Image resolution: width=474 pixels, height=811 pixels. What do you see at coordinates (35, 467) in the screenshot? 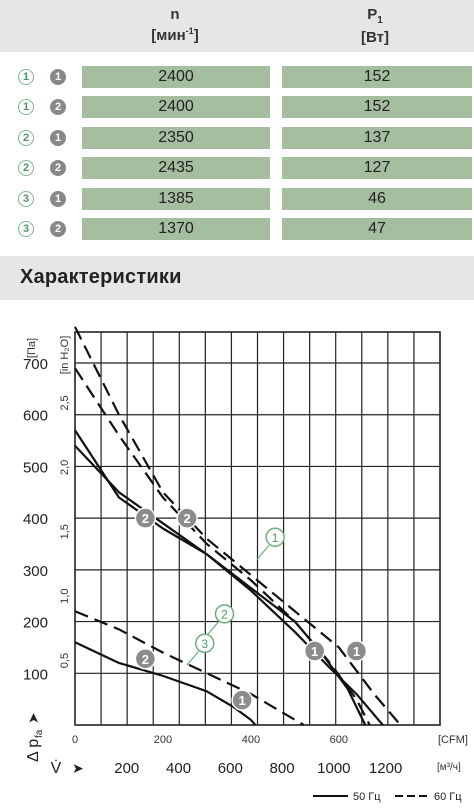
I see `pa-tick-label: 500` at bounding box center [35, 467].